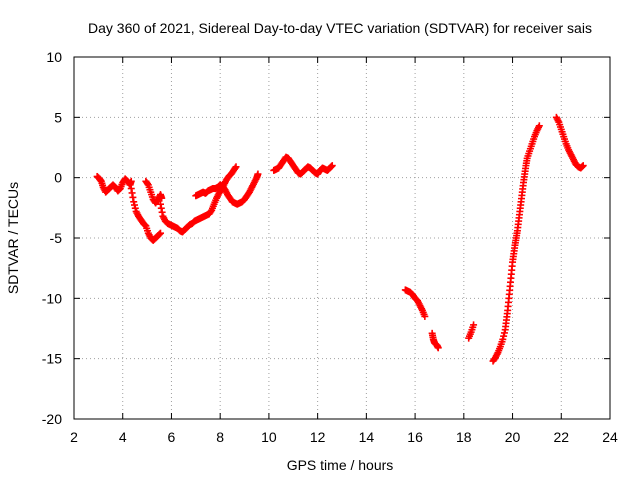 Image resolution: width=640 pixels, height=480 pixels. What do you see at coordinates (318, 437) in the screenshot?
I see `x-tick-label: 12` at bounding box center [318, 437].